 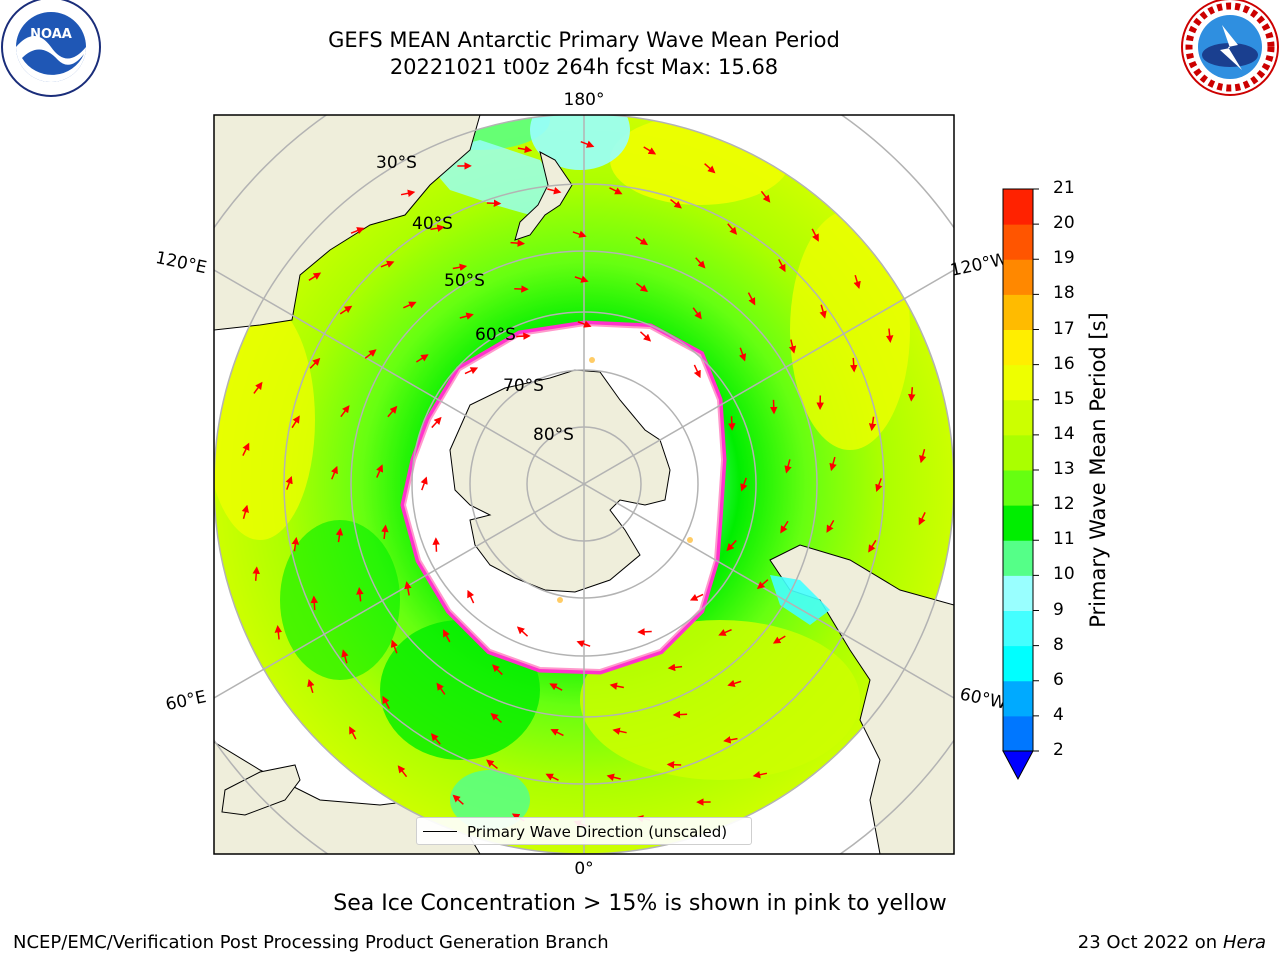 What do you see at coordinates (1058, 714) in the screenshot?
I see `colorbar-tick-label: 4` at bounding box center [1058, 714].